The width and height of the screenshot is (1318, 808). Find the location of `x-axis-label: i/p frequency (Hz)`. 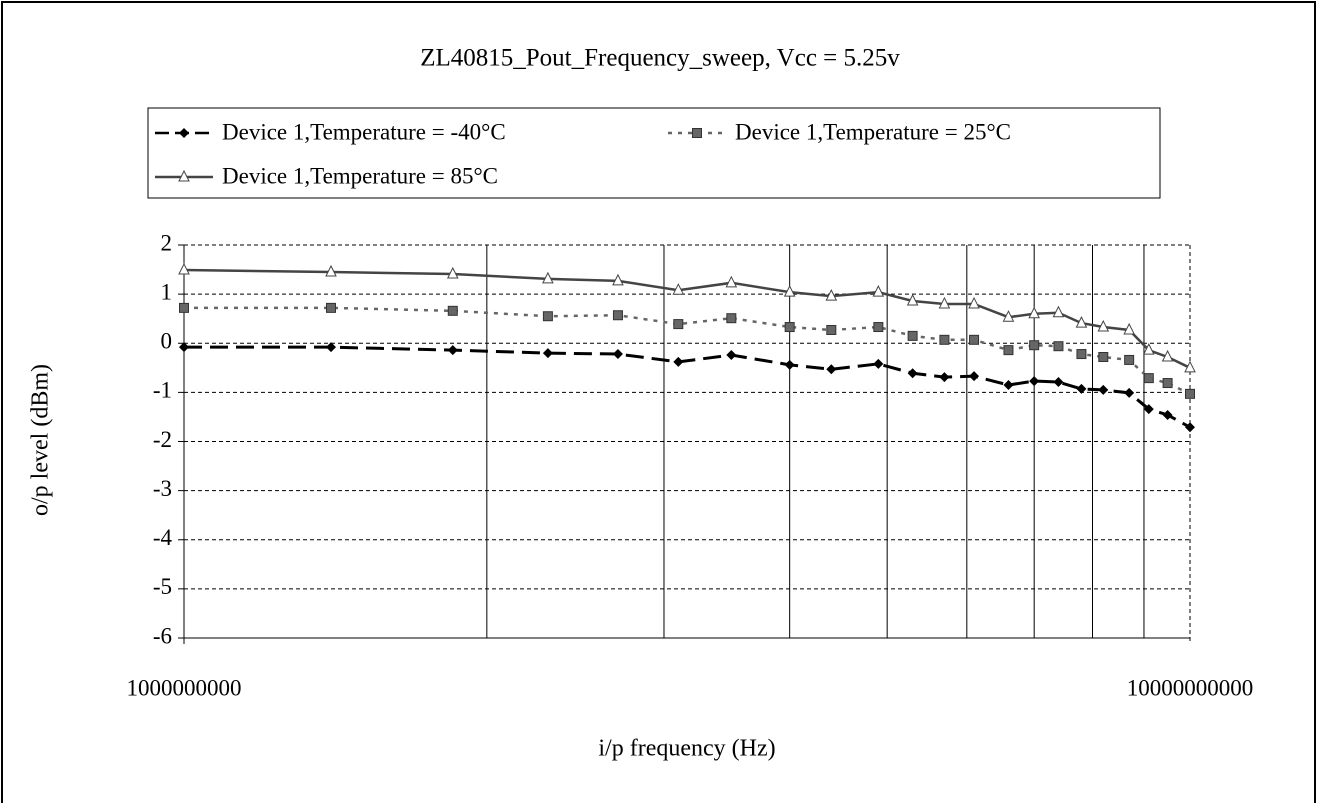

x-axis-label: i/p frequency (Hz) is located at coordinates (686, 749).